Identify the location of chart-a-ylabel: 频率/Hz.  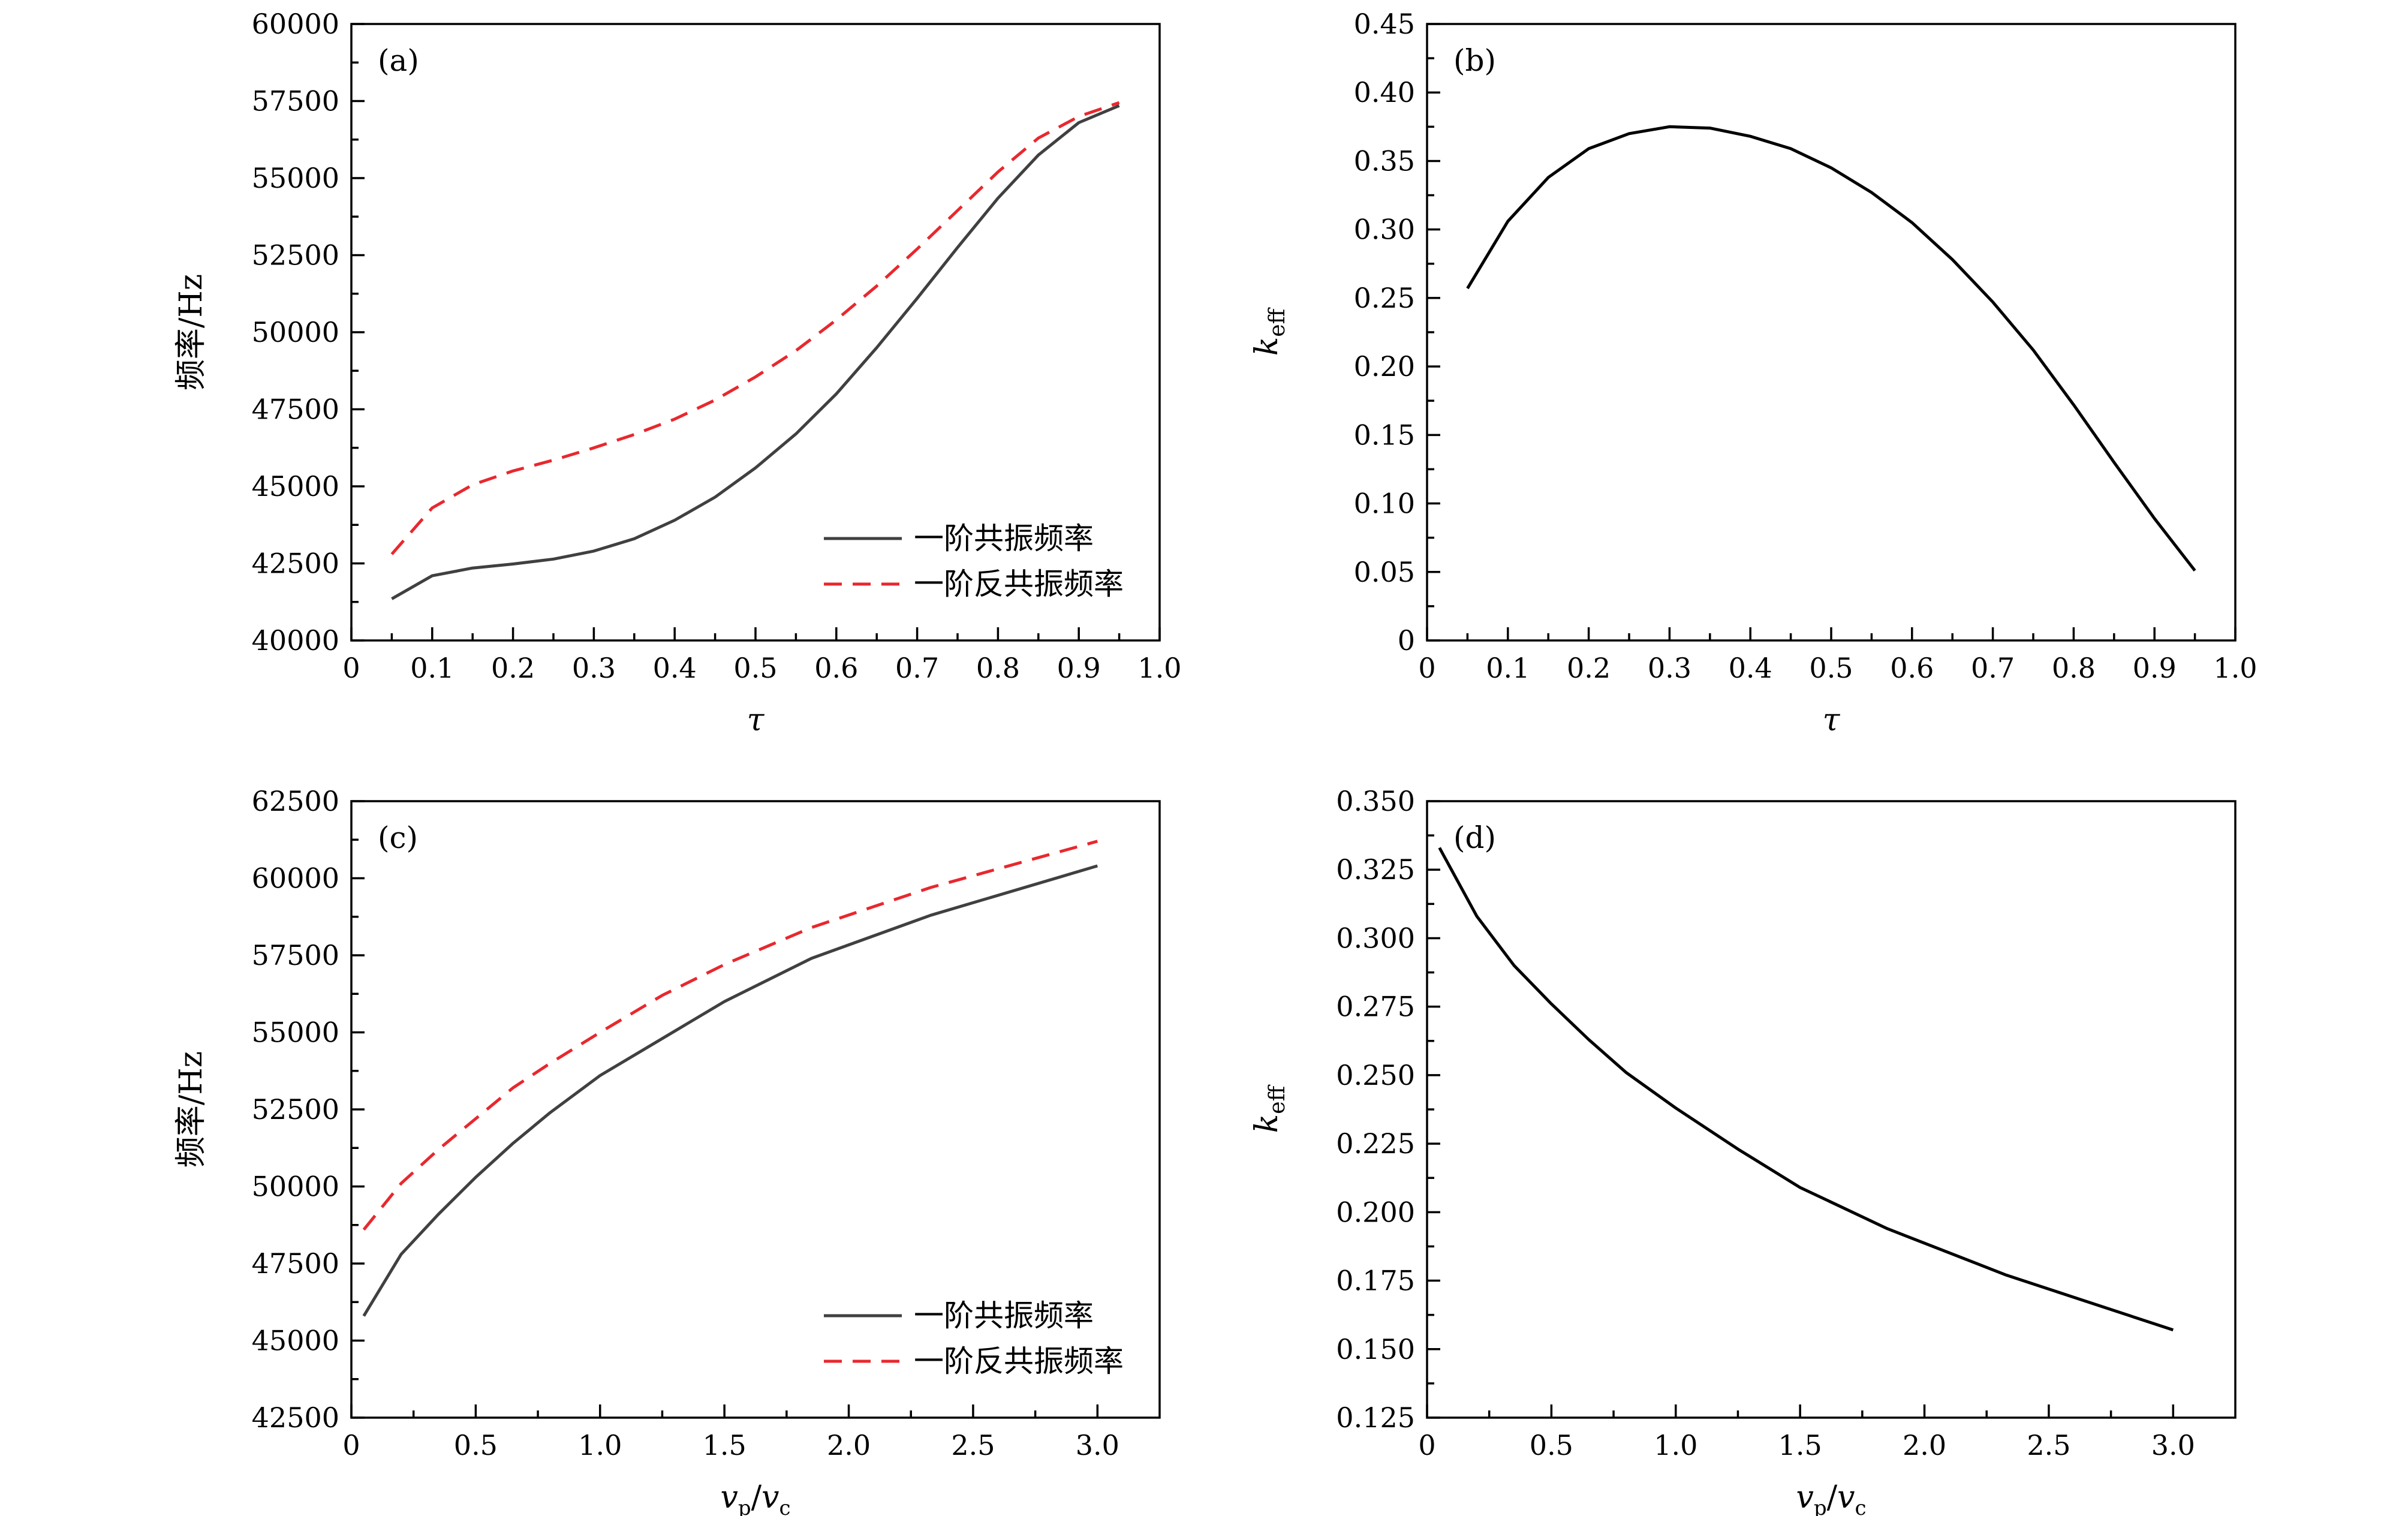
(191, 332).